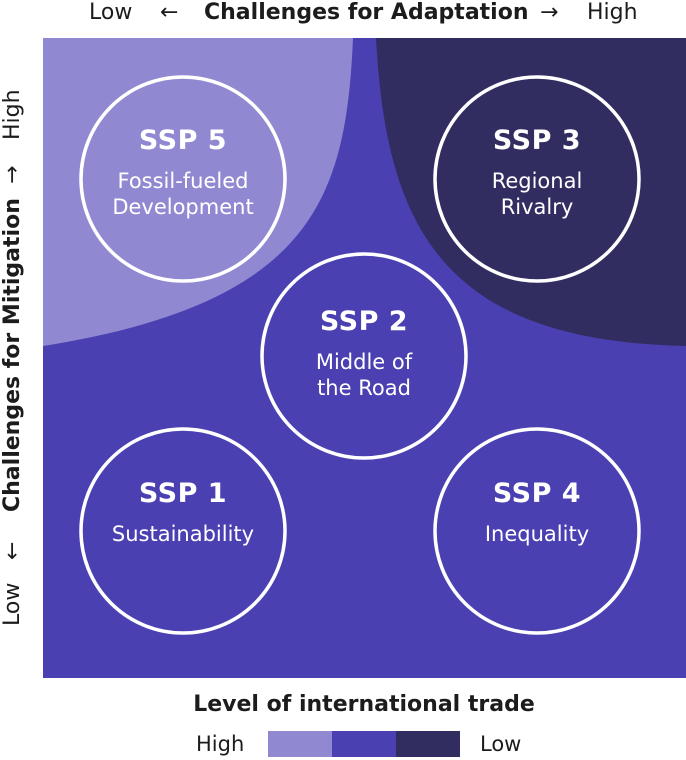 This screenshot has width=686, height=760. I want to click on ssp2-name-line2: the Road, so click(364, 388).